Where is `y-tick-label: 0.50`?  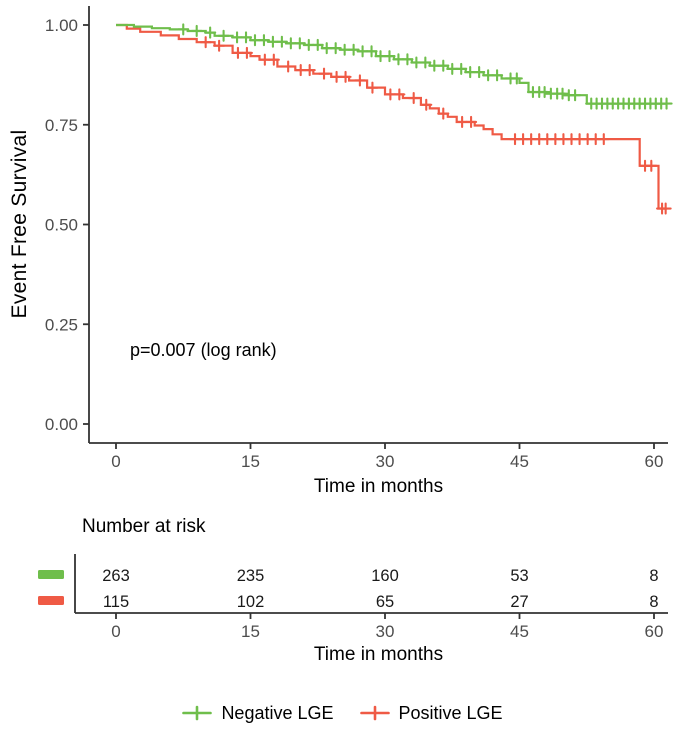
y-tick-label: 0.50 is located at coordinates (61, 225).